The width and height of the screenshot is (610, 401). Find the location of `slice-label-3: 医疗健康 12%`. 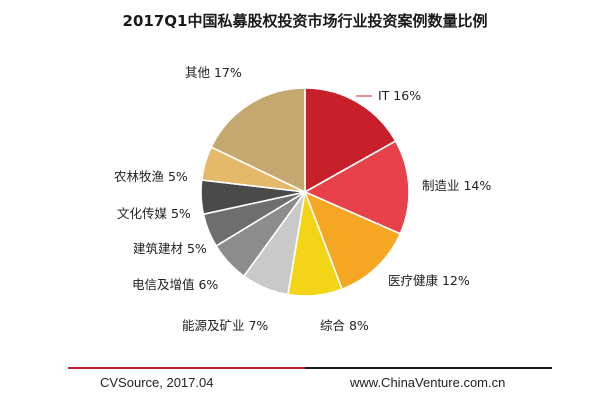

slice-label-3: 医疗健康 12% is located at coordinates (429, 280).